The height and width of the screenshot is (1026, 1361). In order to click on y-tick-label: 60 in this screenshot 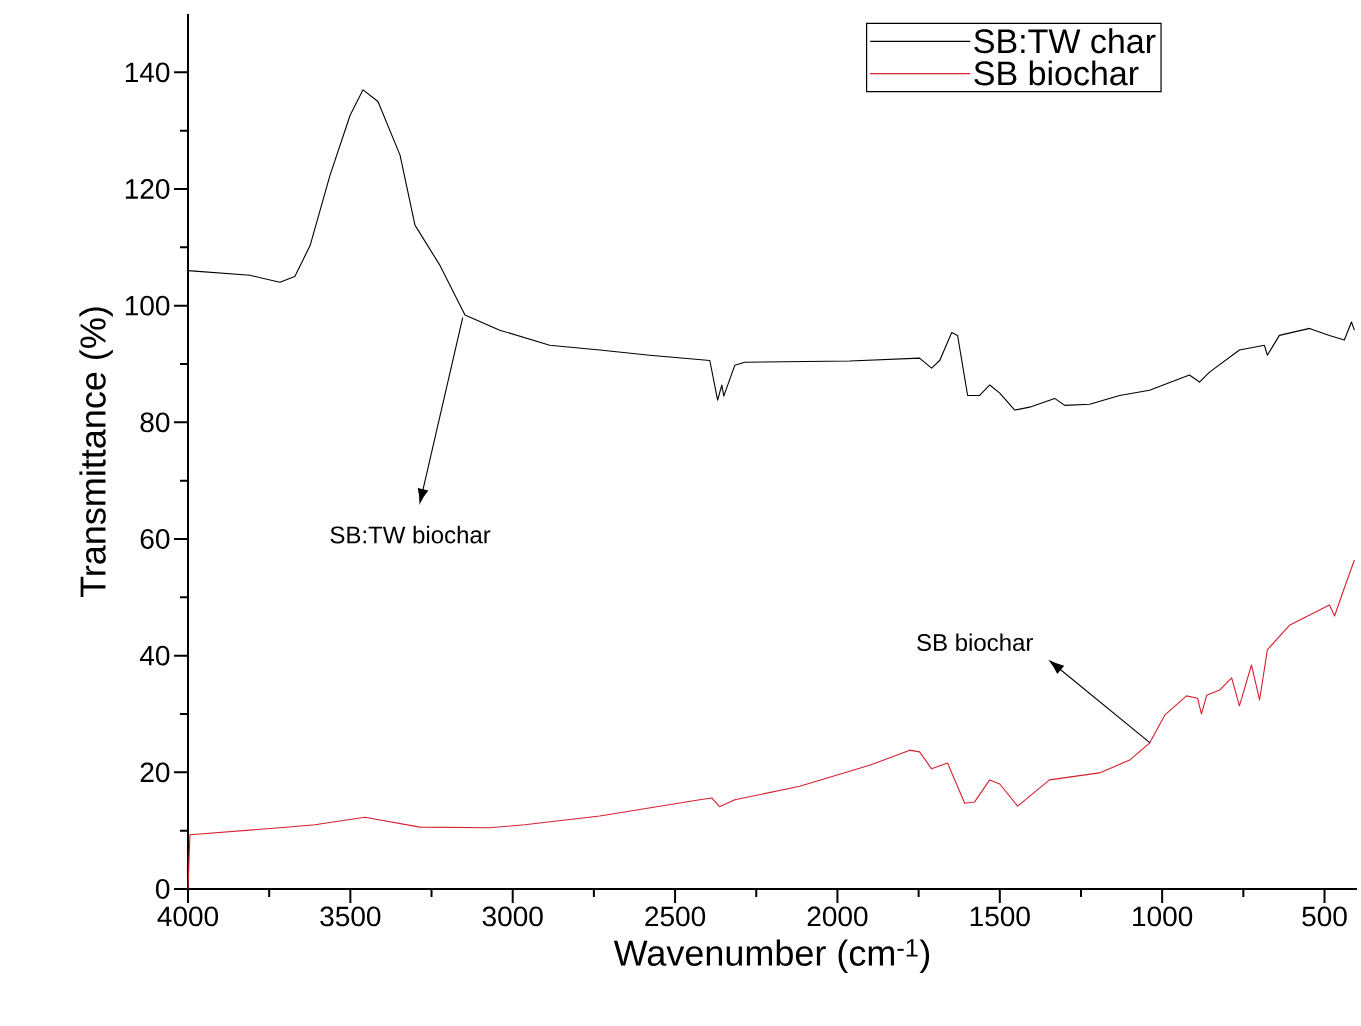, I will do `click(155, 539)`.